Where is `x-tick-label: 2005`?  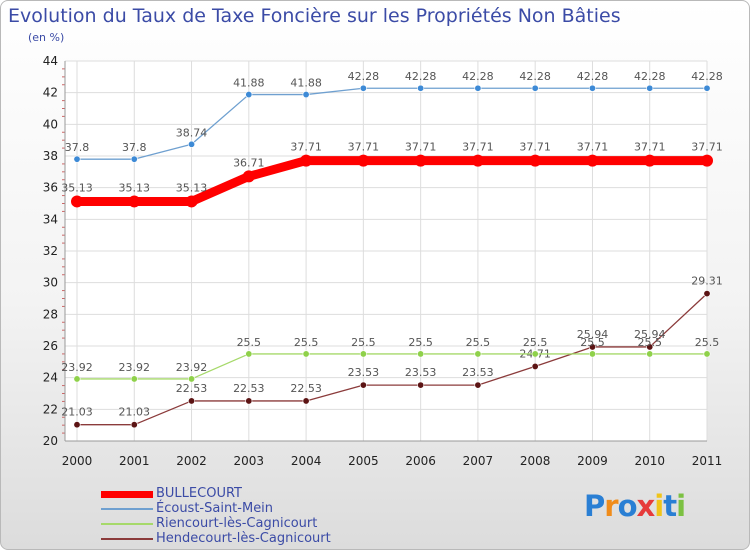 x-tick-label: 2005 is located at coordinates (363, 461).